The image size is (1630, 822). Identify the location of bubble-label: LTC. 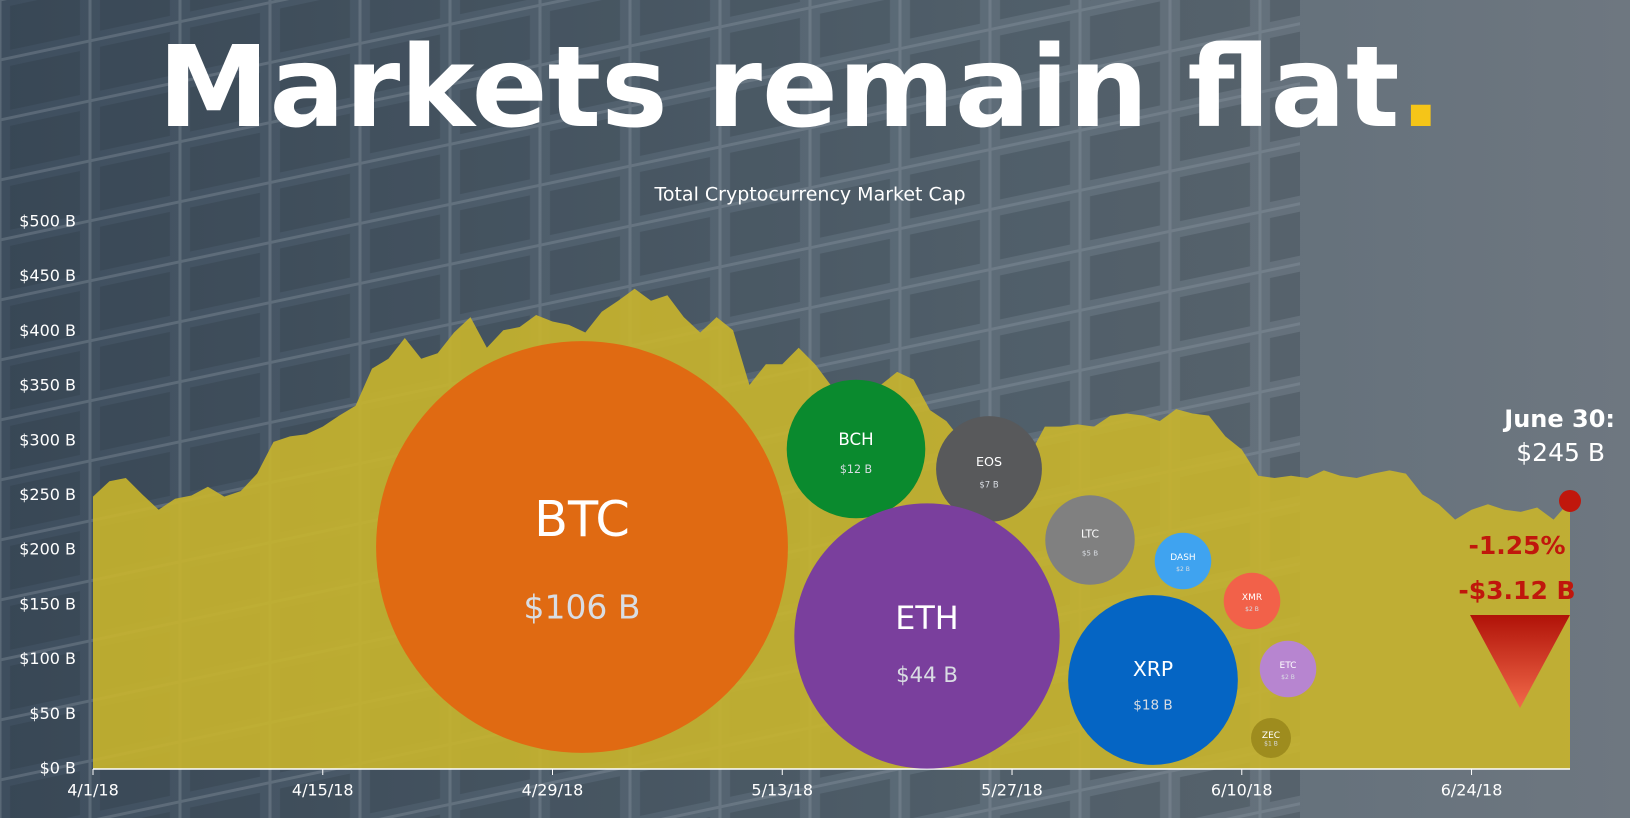
(1090, 534).